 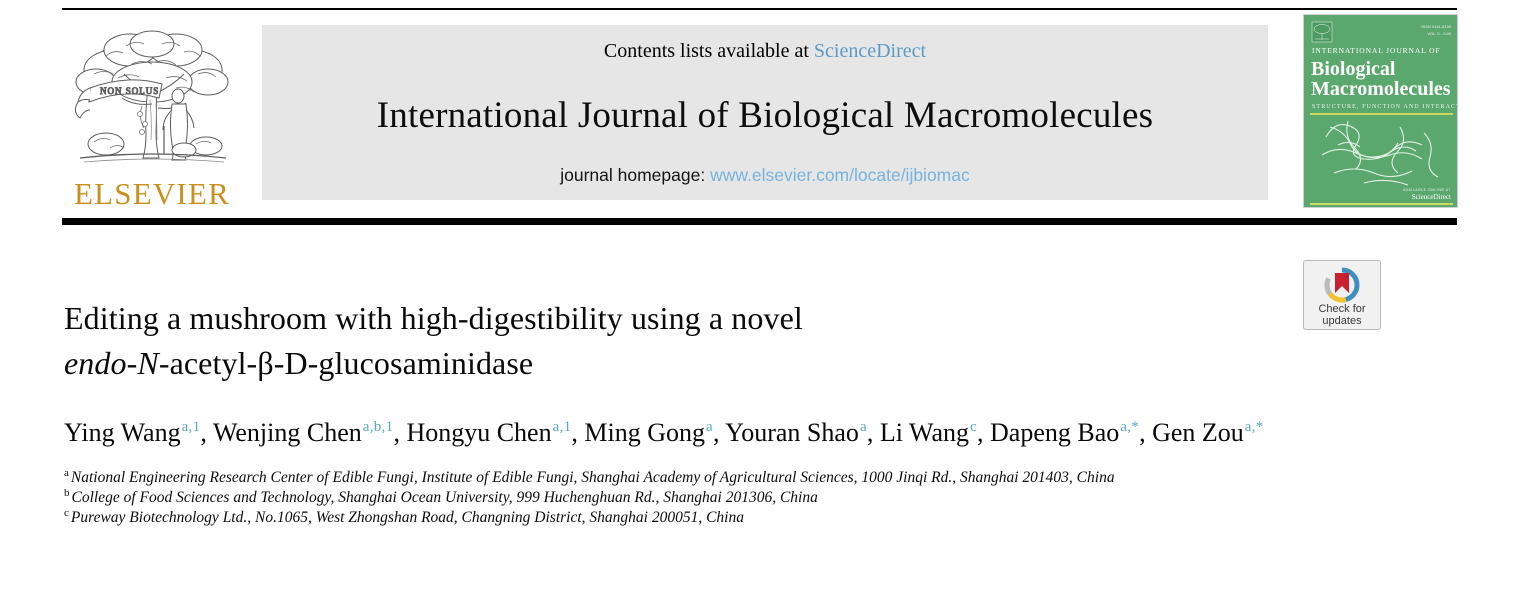 I want to click on elsevier-logo: NON SOLUS E, so click(x=152, y=119).